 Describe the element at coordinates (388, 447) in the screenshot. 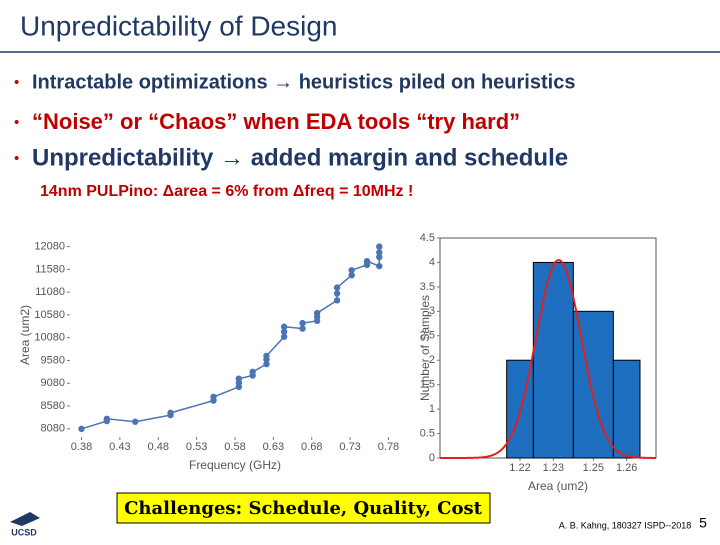

I see `x-tick-label: 0.78` at that location.